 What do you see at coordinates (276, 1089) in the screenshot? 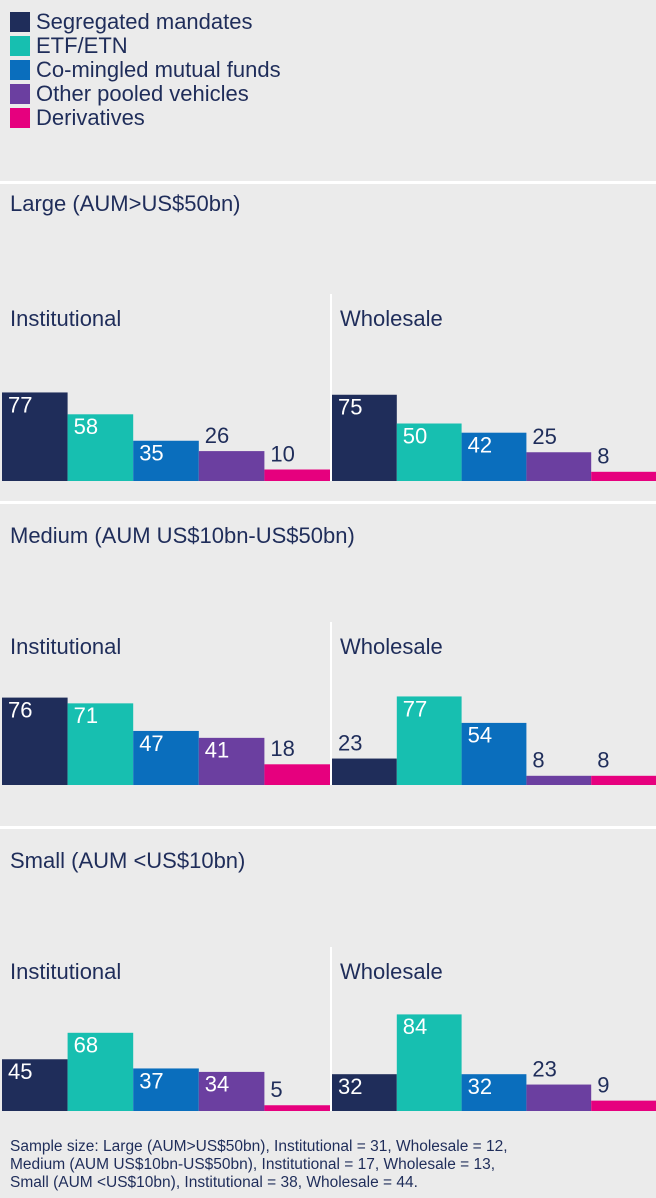
I see `value-label: 5` at bounding box center [276, 1089].